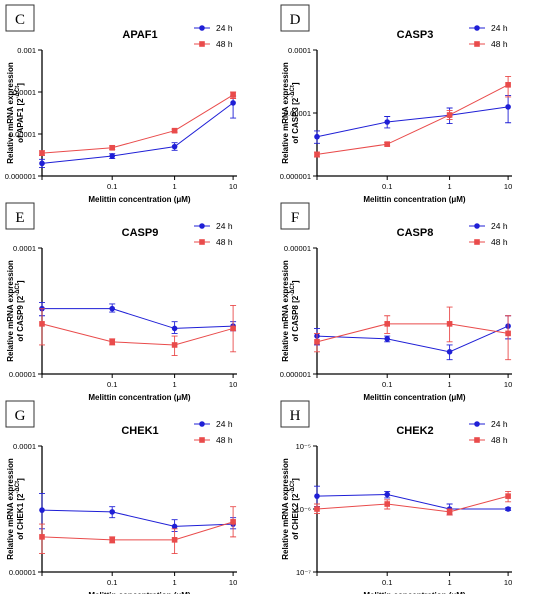 This screenshot has width=550, height=594. I want to click on panel-label: D, so click(295, 20).